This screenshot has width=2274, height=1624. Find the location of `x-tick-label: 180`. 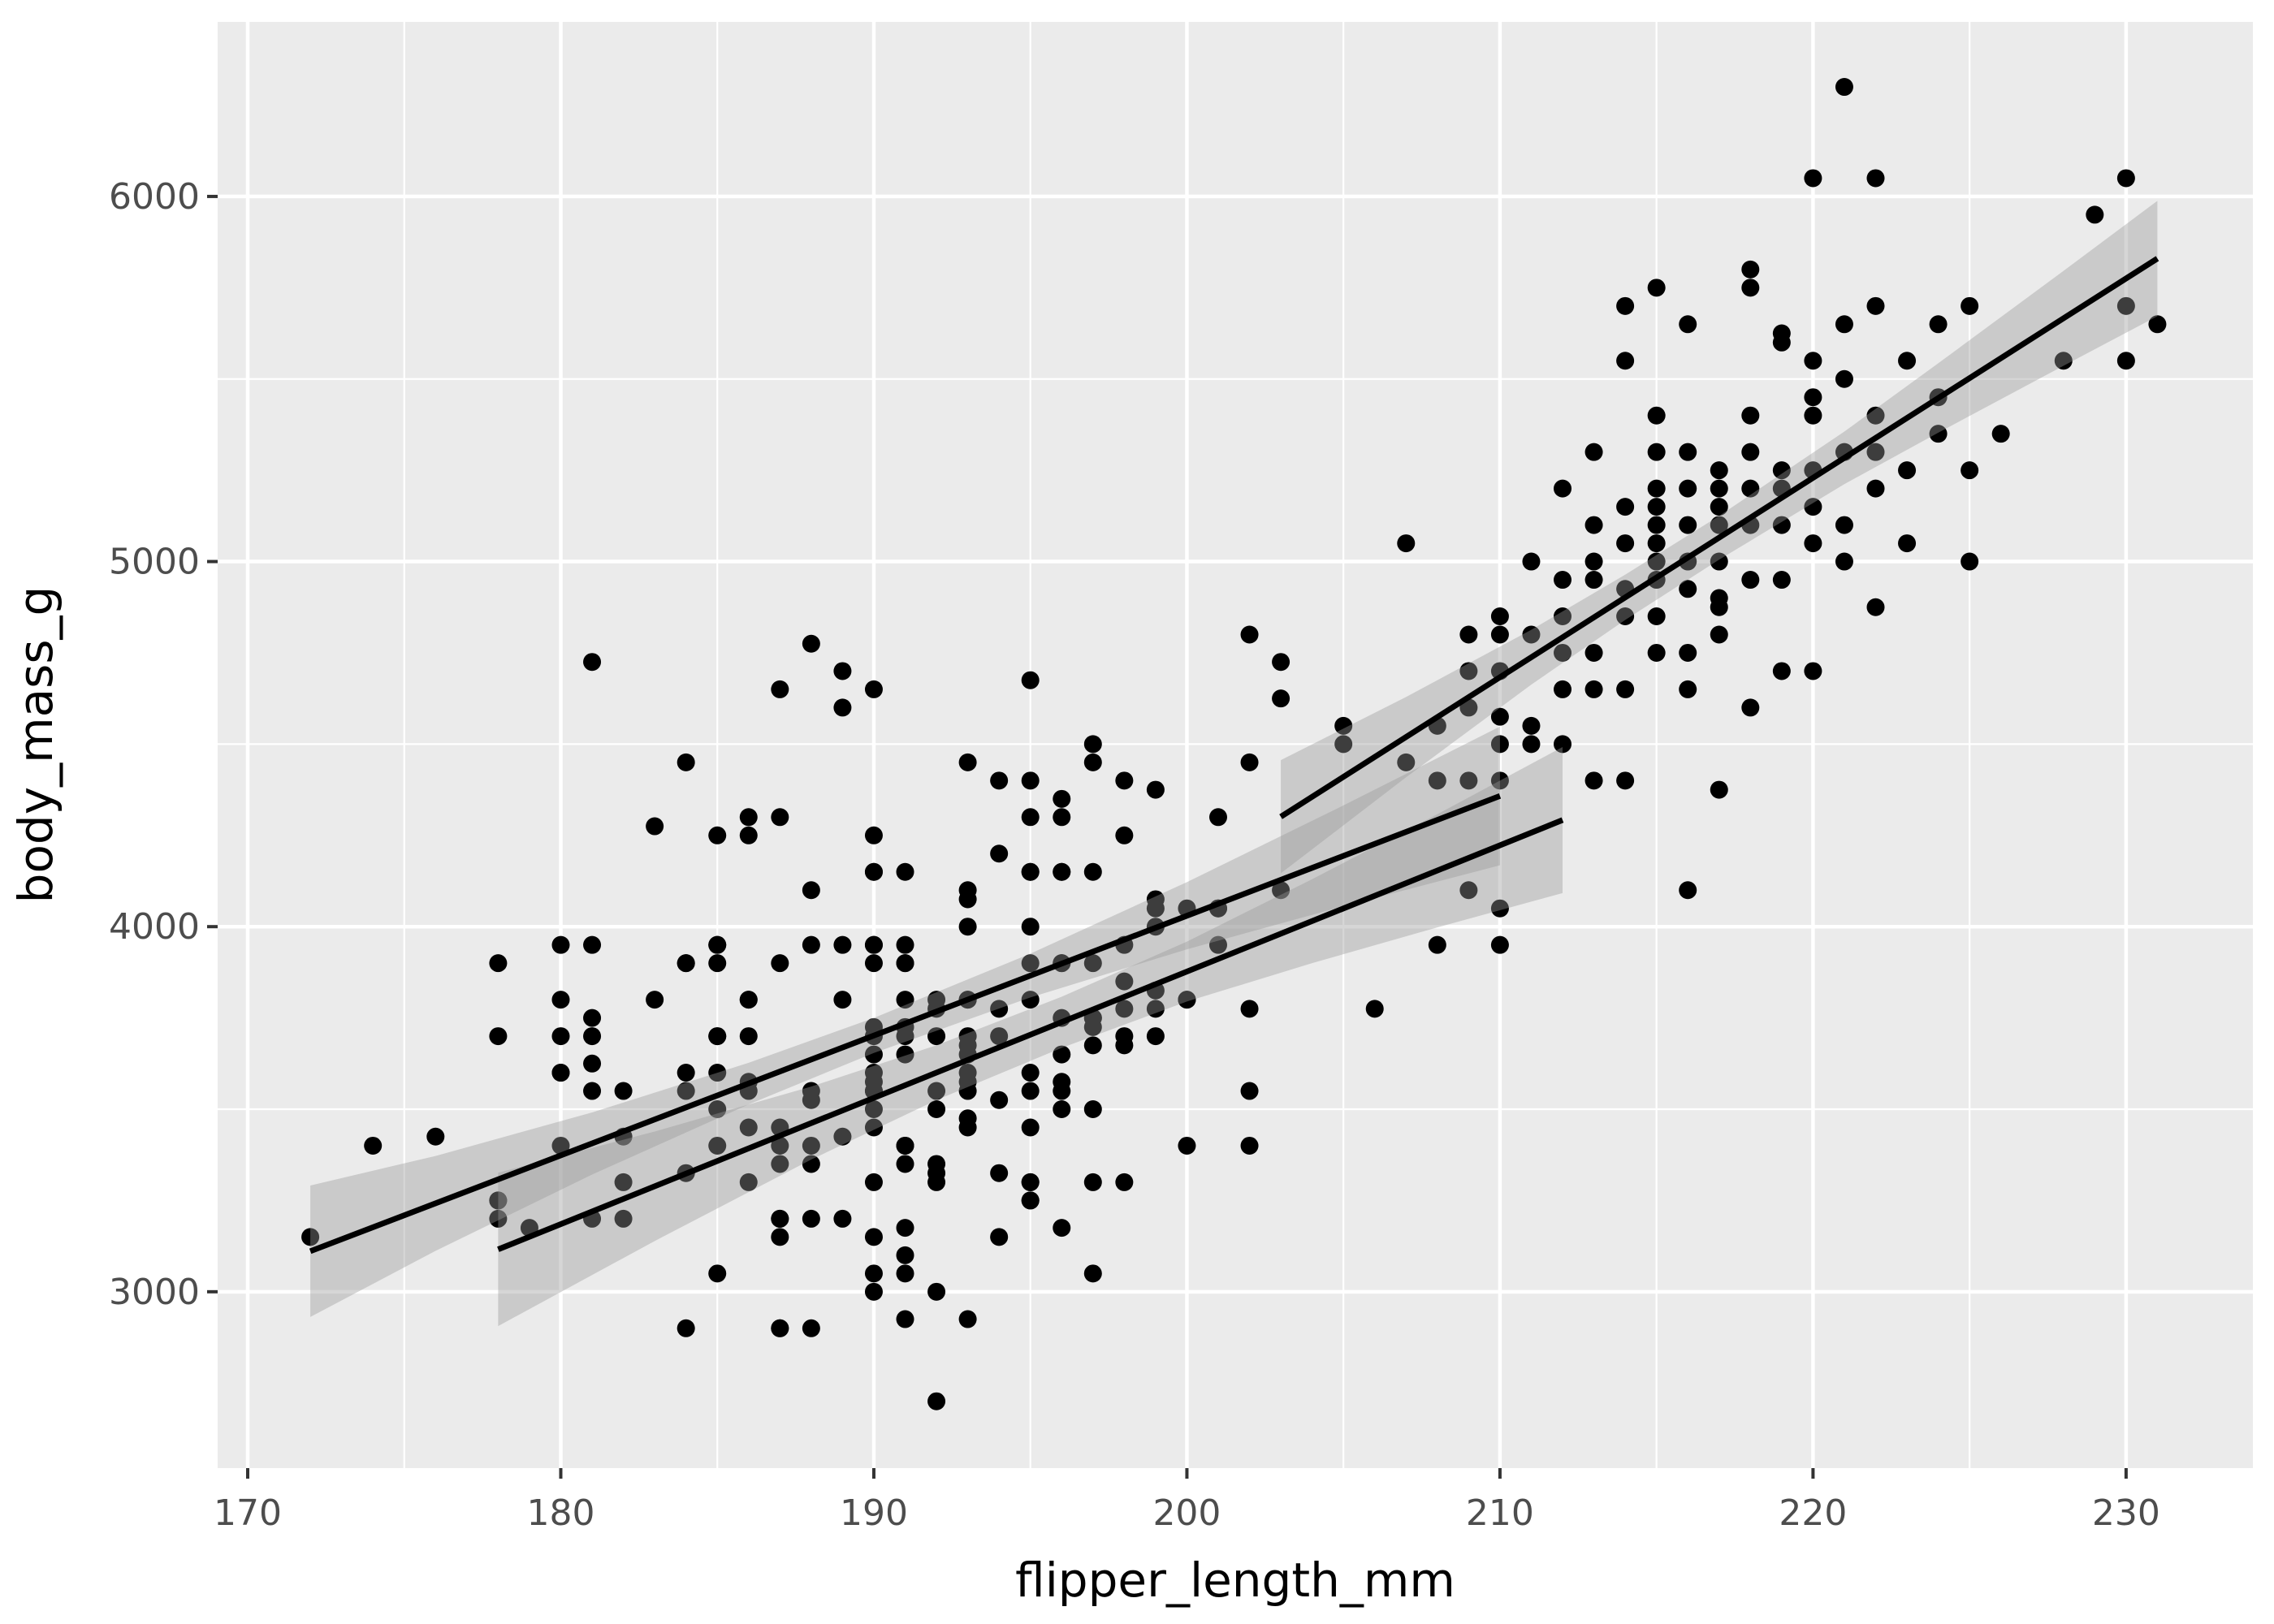

x-tick-label: 180 is located at coordinates (560, 1513).